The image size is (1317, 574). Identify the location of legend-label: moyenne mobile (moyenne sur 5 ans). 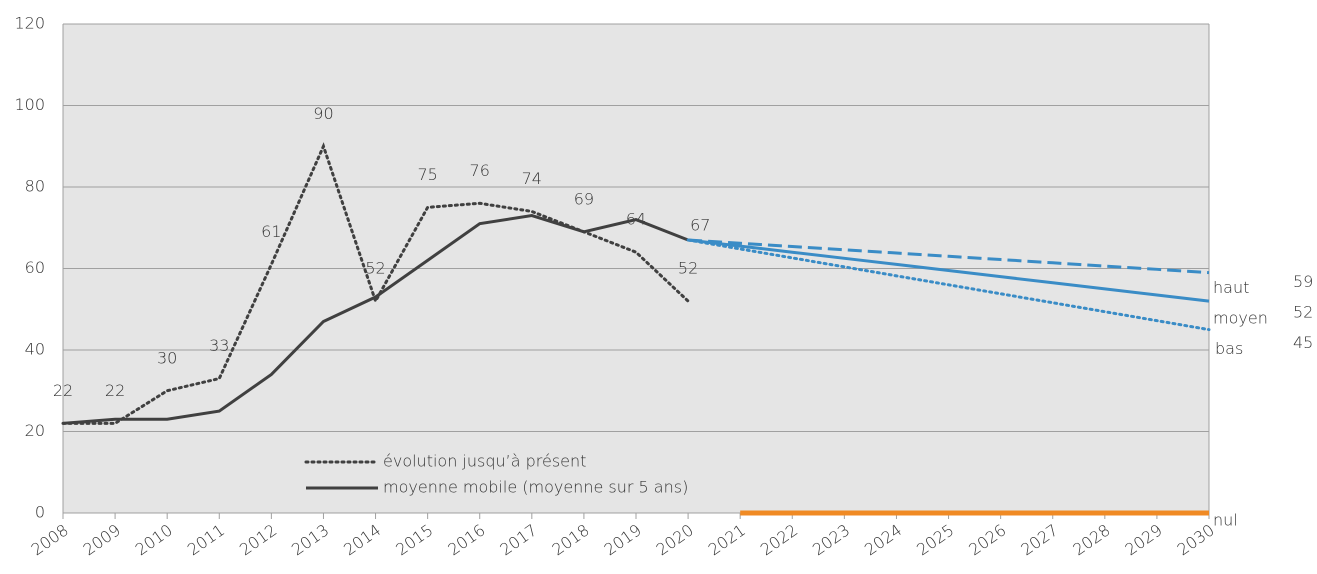
(535, 487).